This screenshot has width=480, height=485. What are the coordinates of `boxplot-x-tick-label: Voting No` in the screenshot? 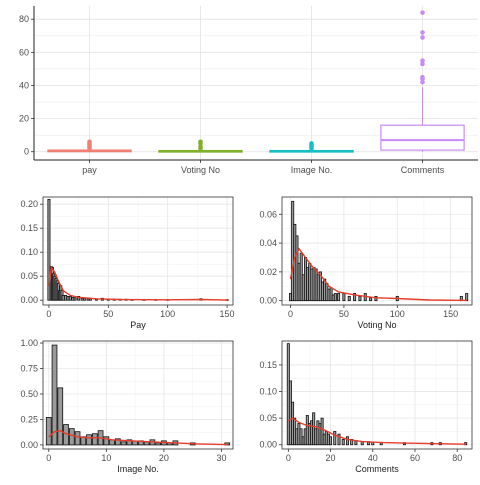 It's located at (200, 170).